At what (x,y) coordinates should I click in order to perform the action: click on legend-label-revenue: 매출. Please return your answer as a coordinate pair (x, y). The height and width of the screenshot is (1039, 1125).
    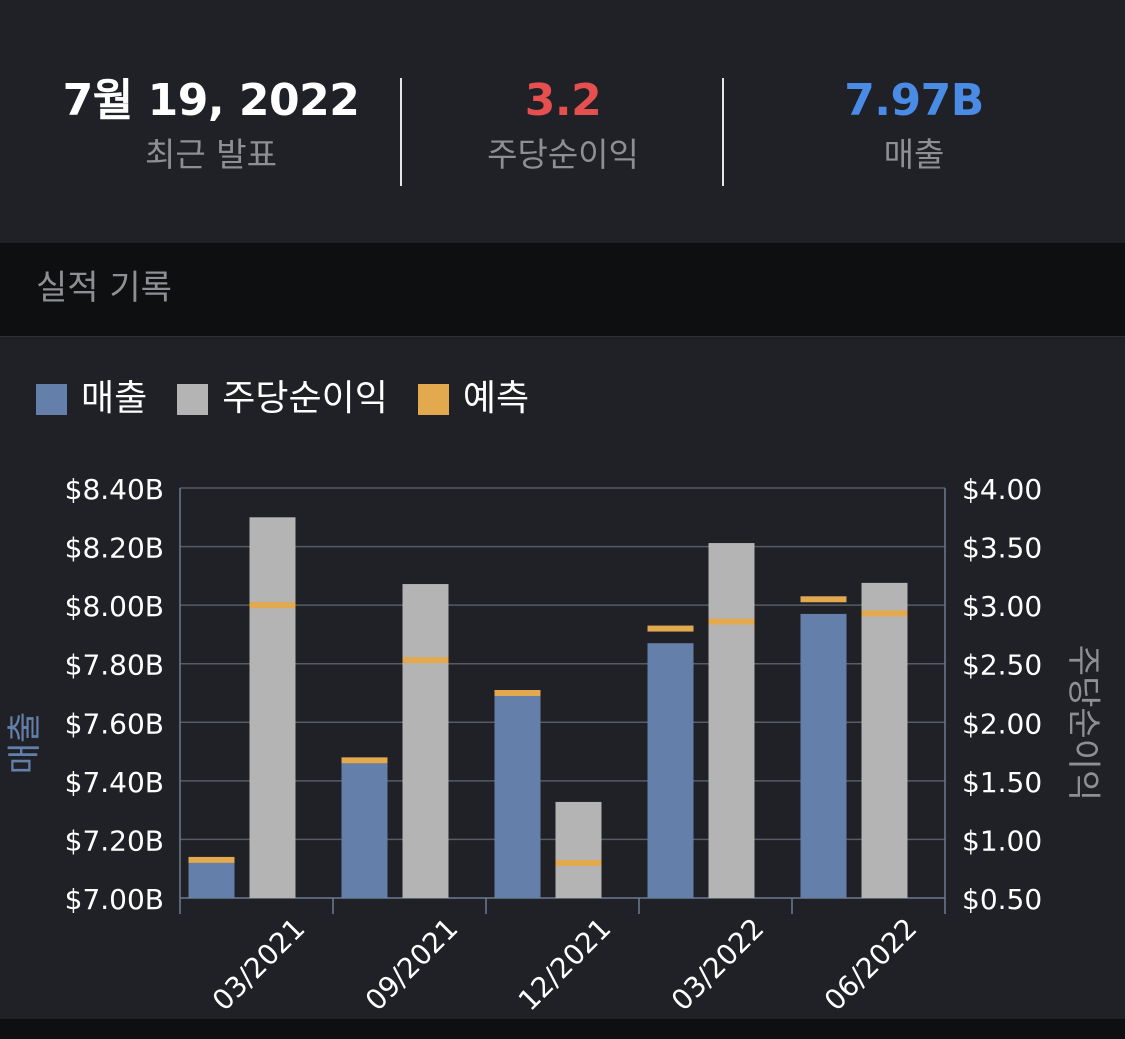
    Looking at the image, I should click on (114, 398).